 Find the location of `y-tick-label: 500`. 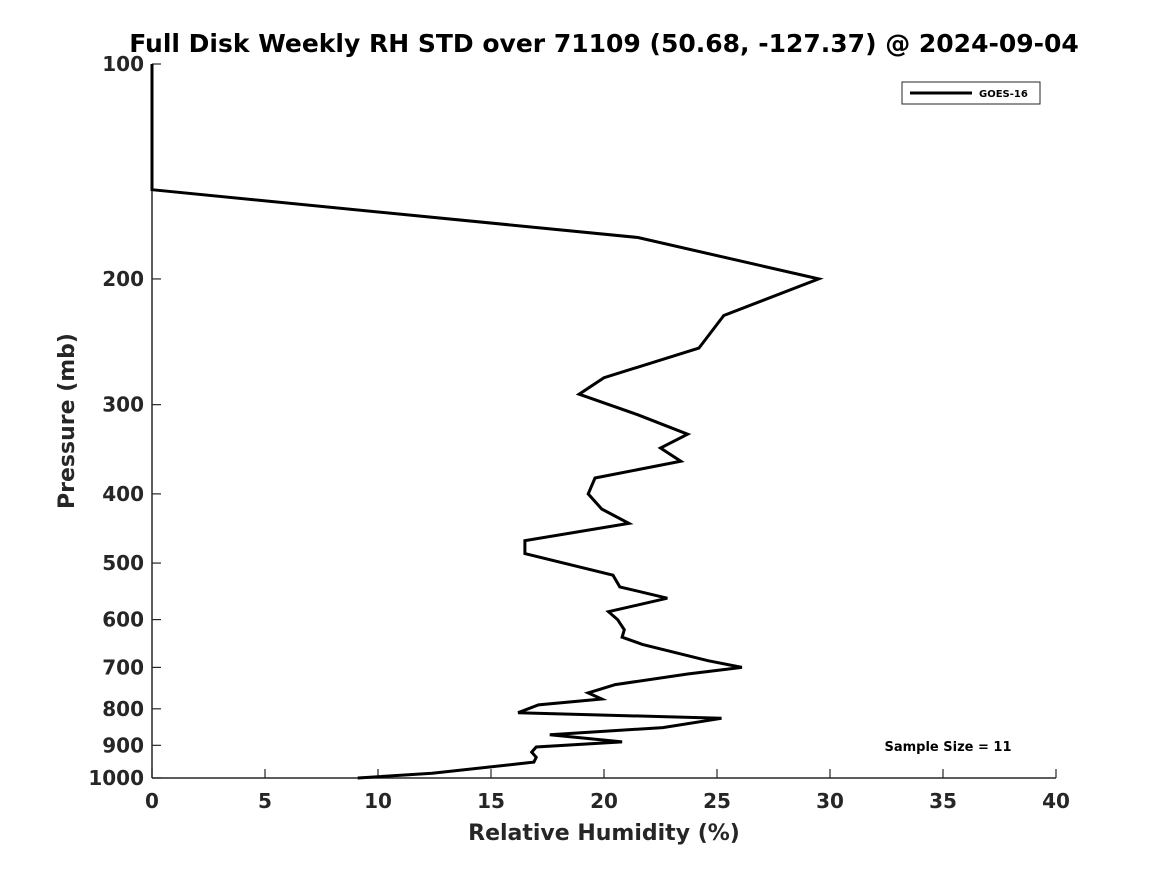

y-tick-label: 500 is located at coordinates (123, 563).